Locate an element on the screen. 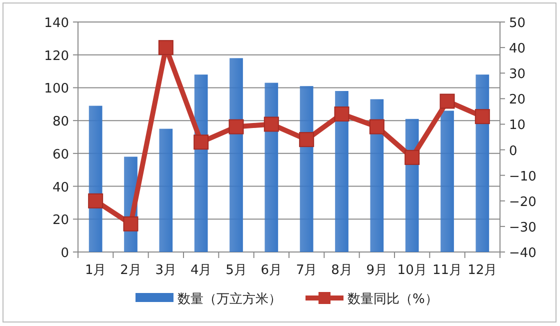 The height and width of the screenshot is (326, 560). x-tick-label: 12月 is located at coordinates (483, 270).